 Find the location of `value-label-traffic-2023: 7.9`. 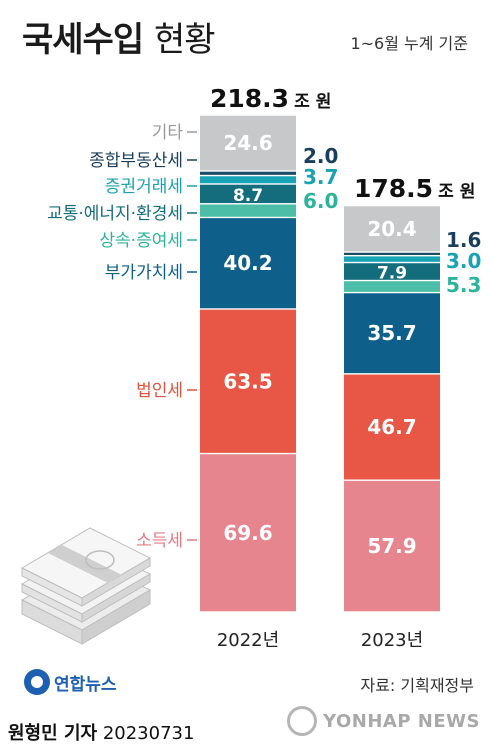

value-label-traffic-2023: 7.9 is located at coordinates (392, 274).